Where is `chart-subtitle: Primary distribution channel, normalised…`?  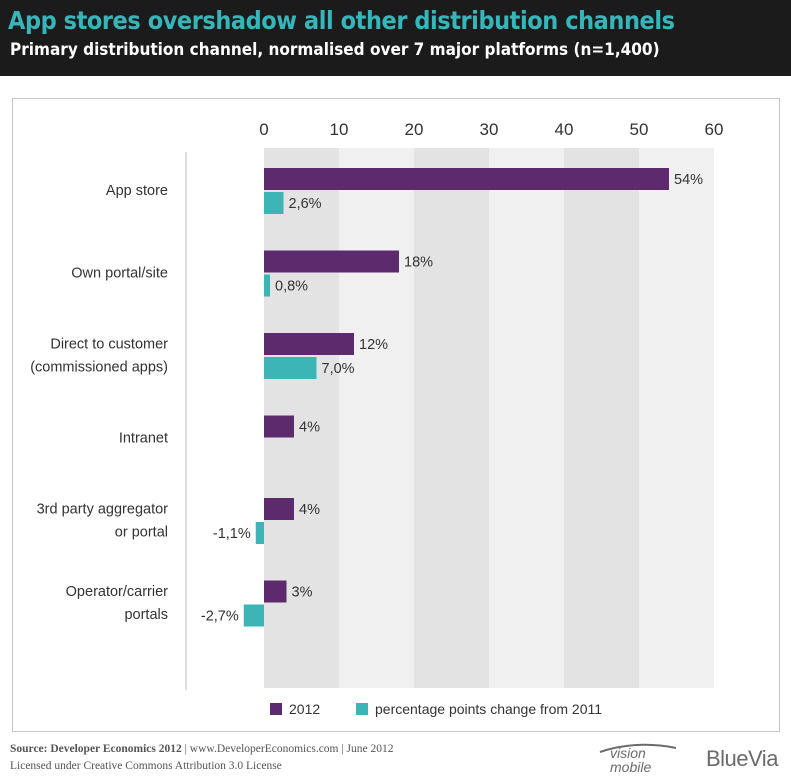
chart-subtitle: Primary distribution channel, normalised… is located at coordinates (335, 50).